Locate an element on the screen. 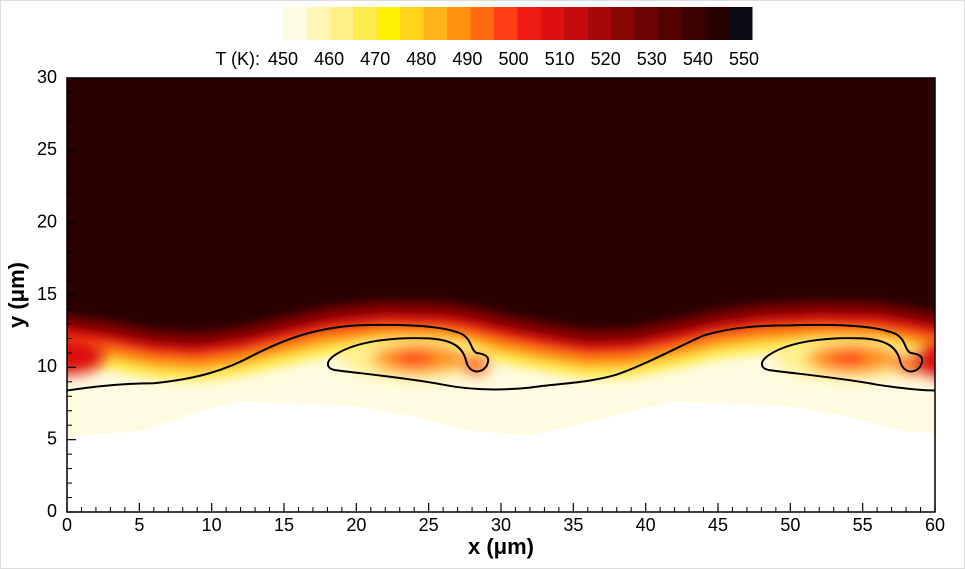  y-tick-label: 5 is located at coordinates (52, 438).